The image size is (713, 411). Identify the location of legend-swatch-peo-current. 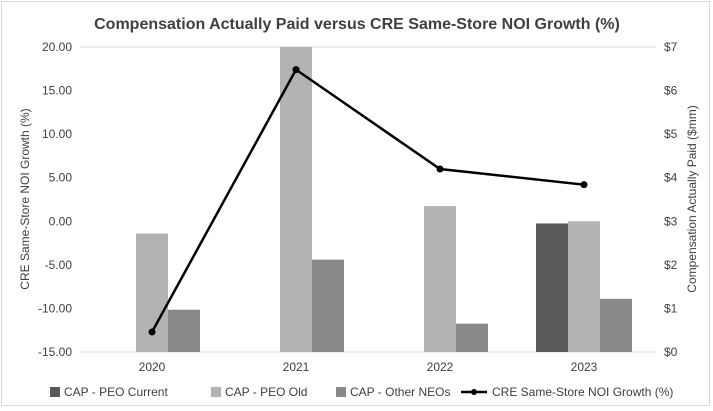
(55, 392).